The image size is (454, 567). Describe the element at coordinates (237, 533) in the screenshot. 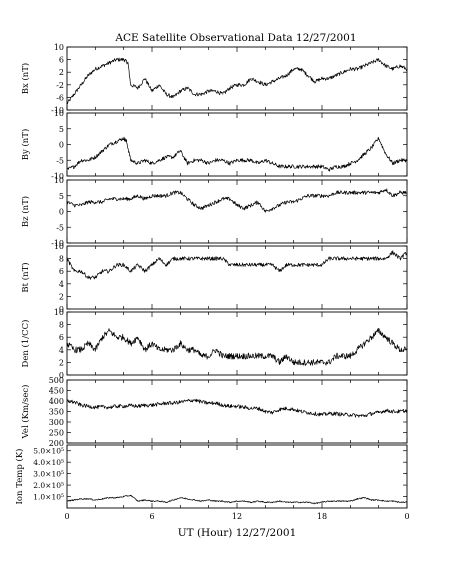

I see `x-axis-label: UT (Hour) 12/27/2001` at that location.